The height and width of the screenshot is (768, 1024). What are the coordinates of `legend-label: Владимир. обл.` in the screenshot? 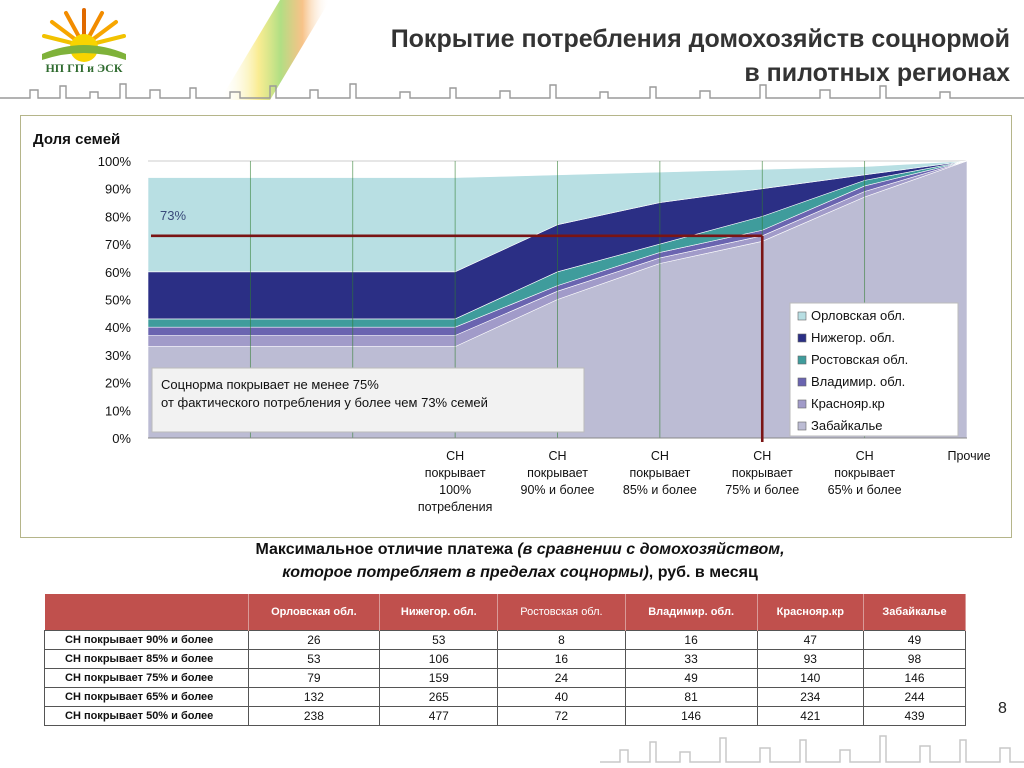 It's located at (858, 381).